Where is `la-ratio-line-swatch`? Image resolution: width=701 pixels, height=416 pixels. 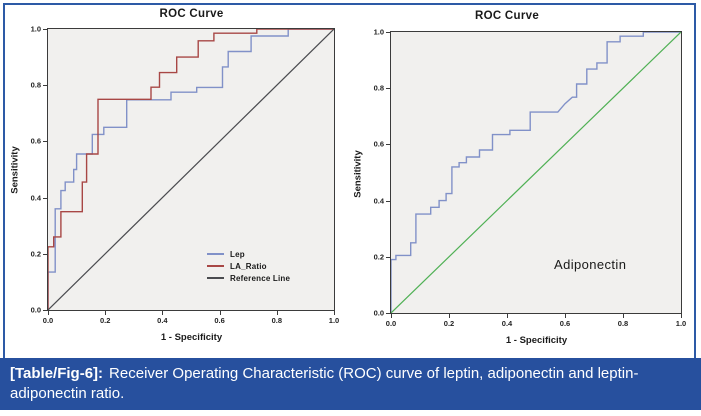 la-ratio-line-swatch is located at coordinates (215, 266).